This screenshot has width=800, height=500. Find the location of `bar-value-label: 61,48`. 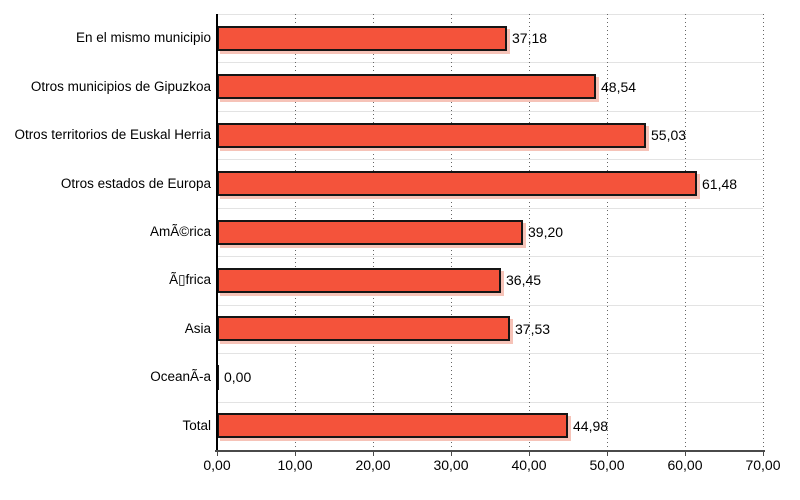

bar-value-label: 61,48 is located at coordinates (720, 183).